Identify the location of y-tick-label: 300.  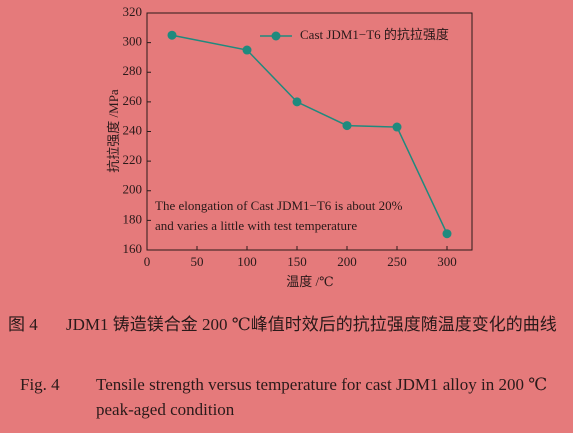
(133, 41).